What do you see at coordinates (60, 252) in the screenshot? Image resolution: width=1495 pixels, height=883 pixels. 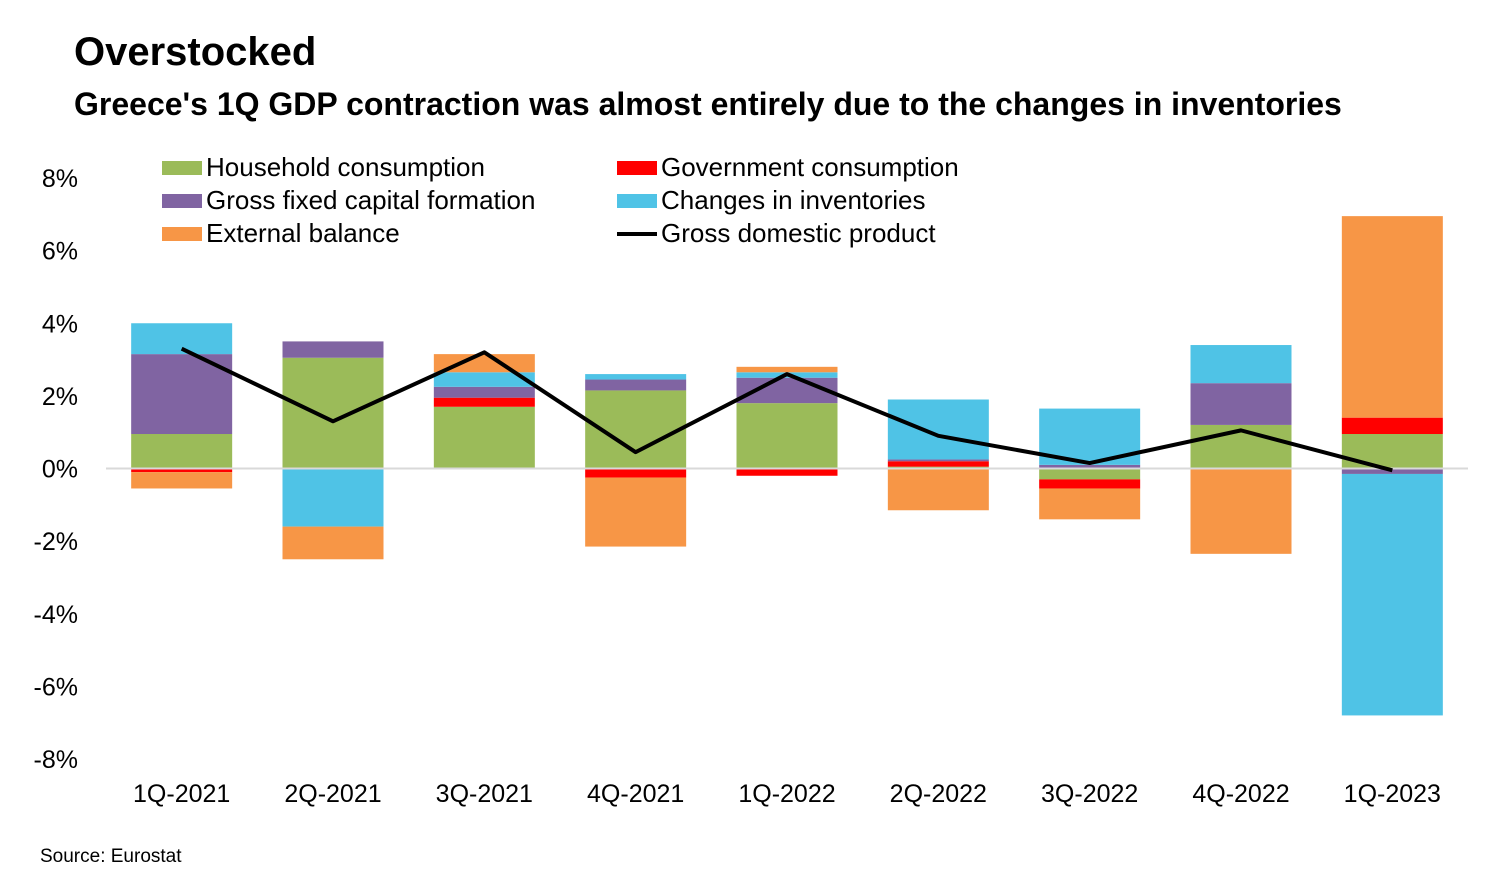 I see `y-tick-label: 6%` at bounding box center [60, 252].